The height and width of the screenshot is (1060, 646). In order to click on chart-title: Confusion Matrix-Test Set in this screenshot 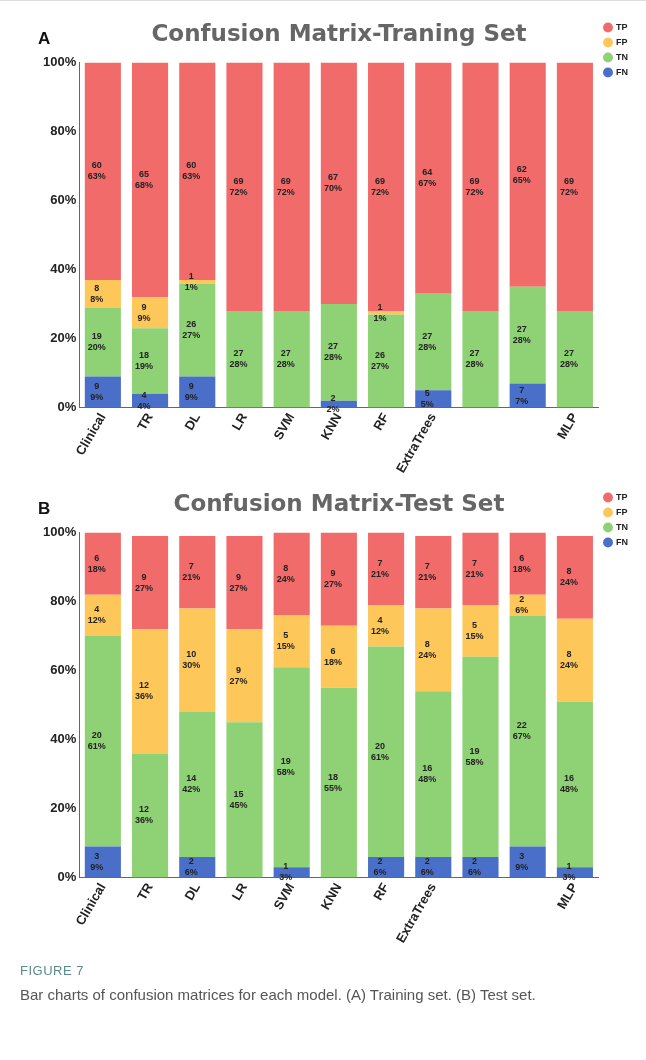, I will do `click(339, 502)`.